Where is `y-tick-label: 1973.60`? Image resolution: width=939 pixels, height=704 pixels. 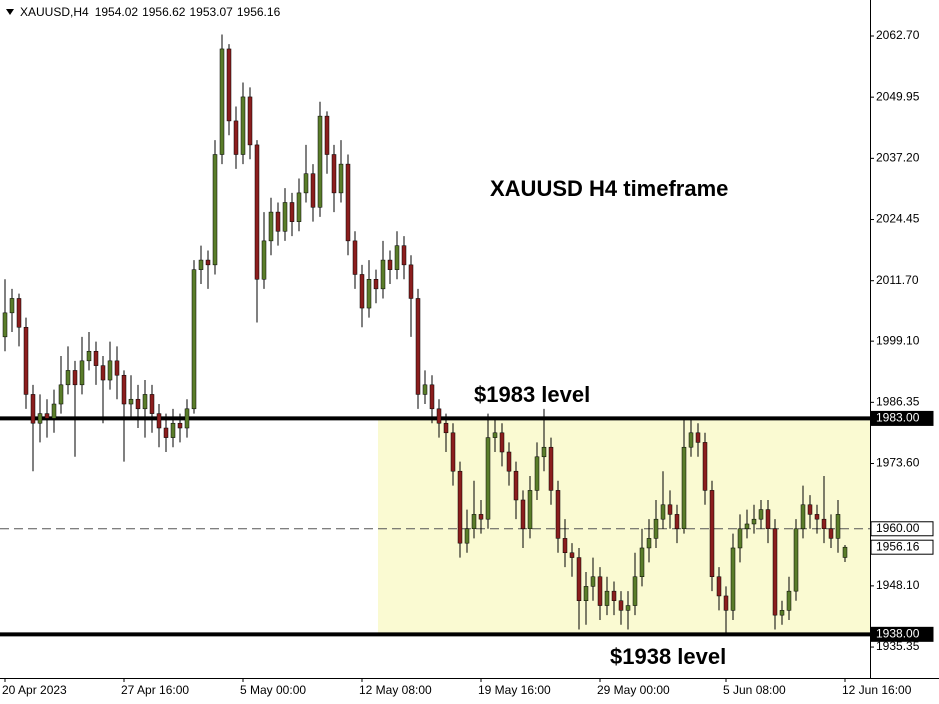
y-tick-label: 1973.60 is located at coordinates (898, 463).